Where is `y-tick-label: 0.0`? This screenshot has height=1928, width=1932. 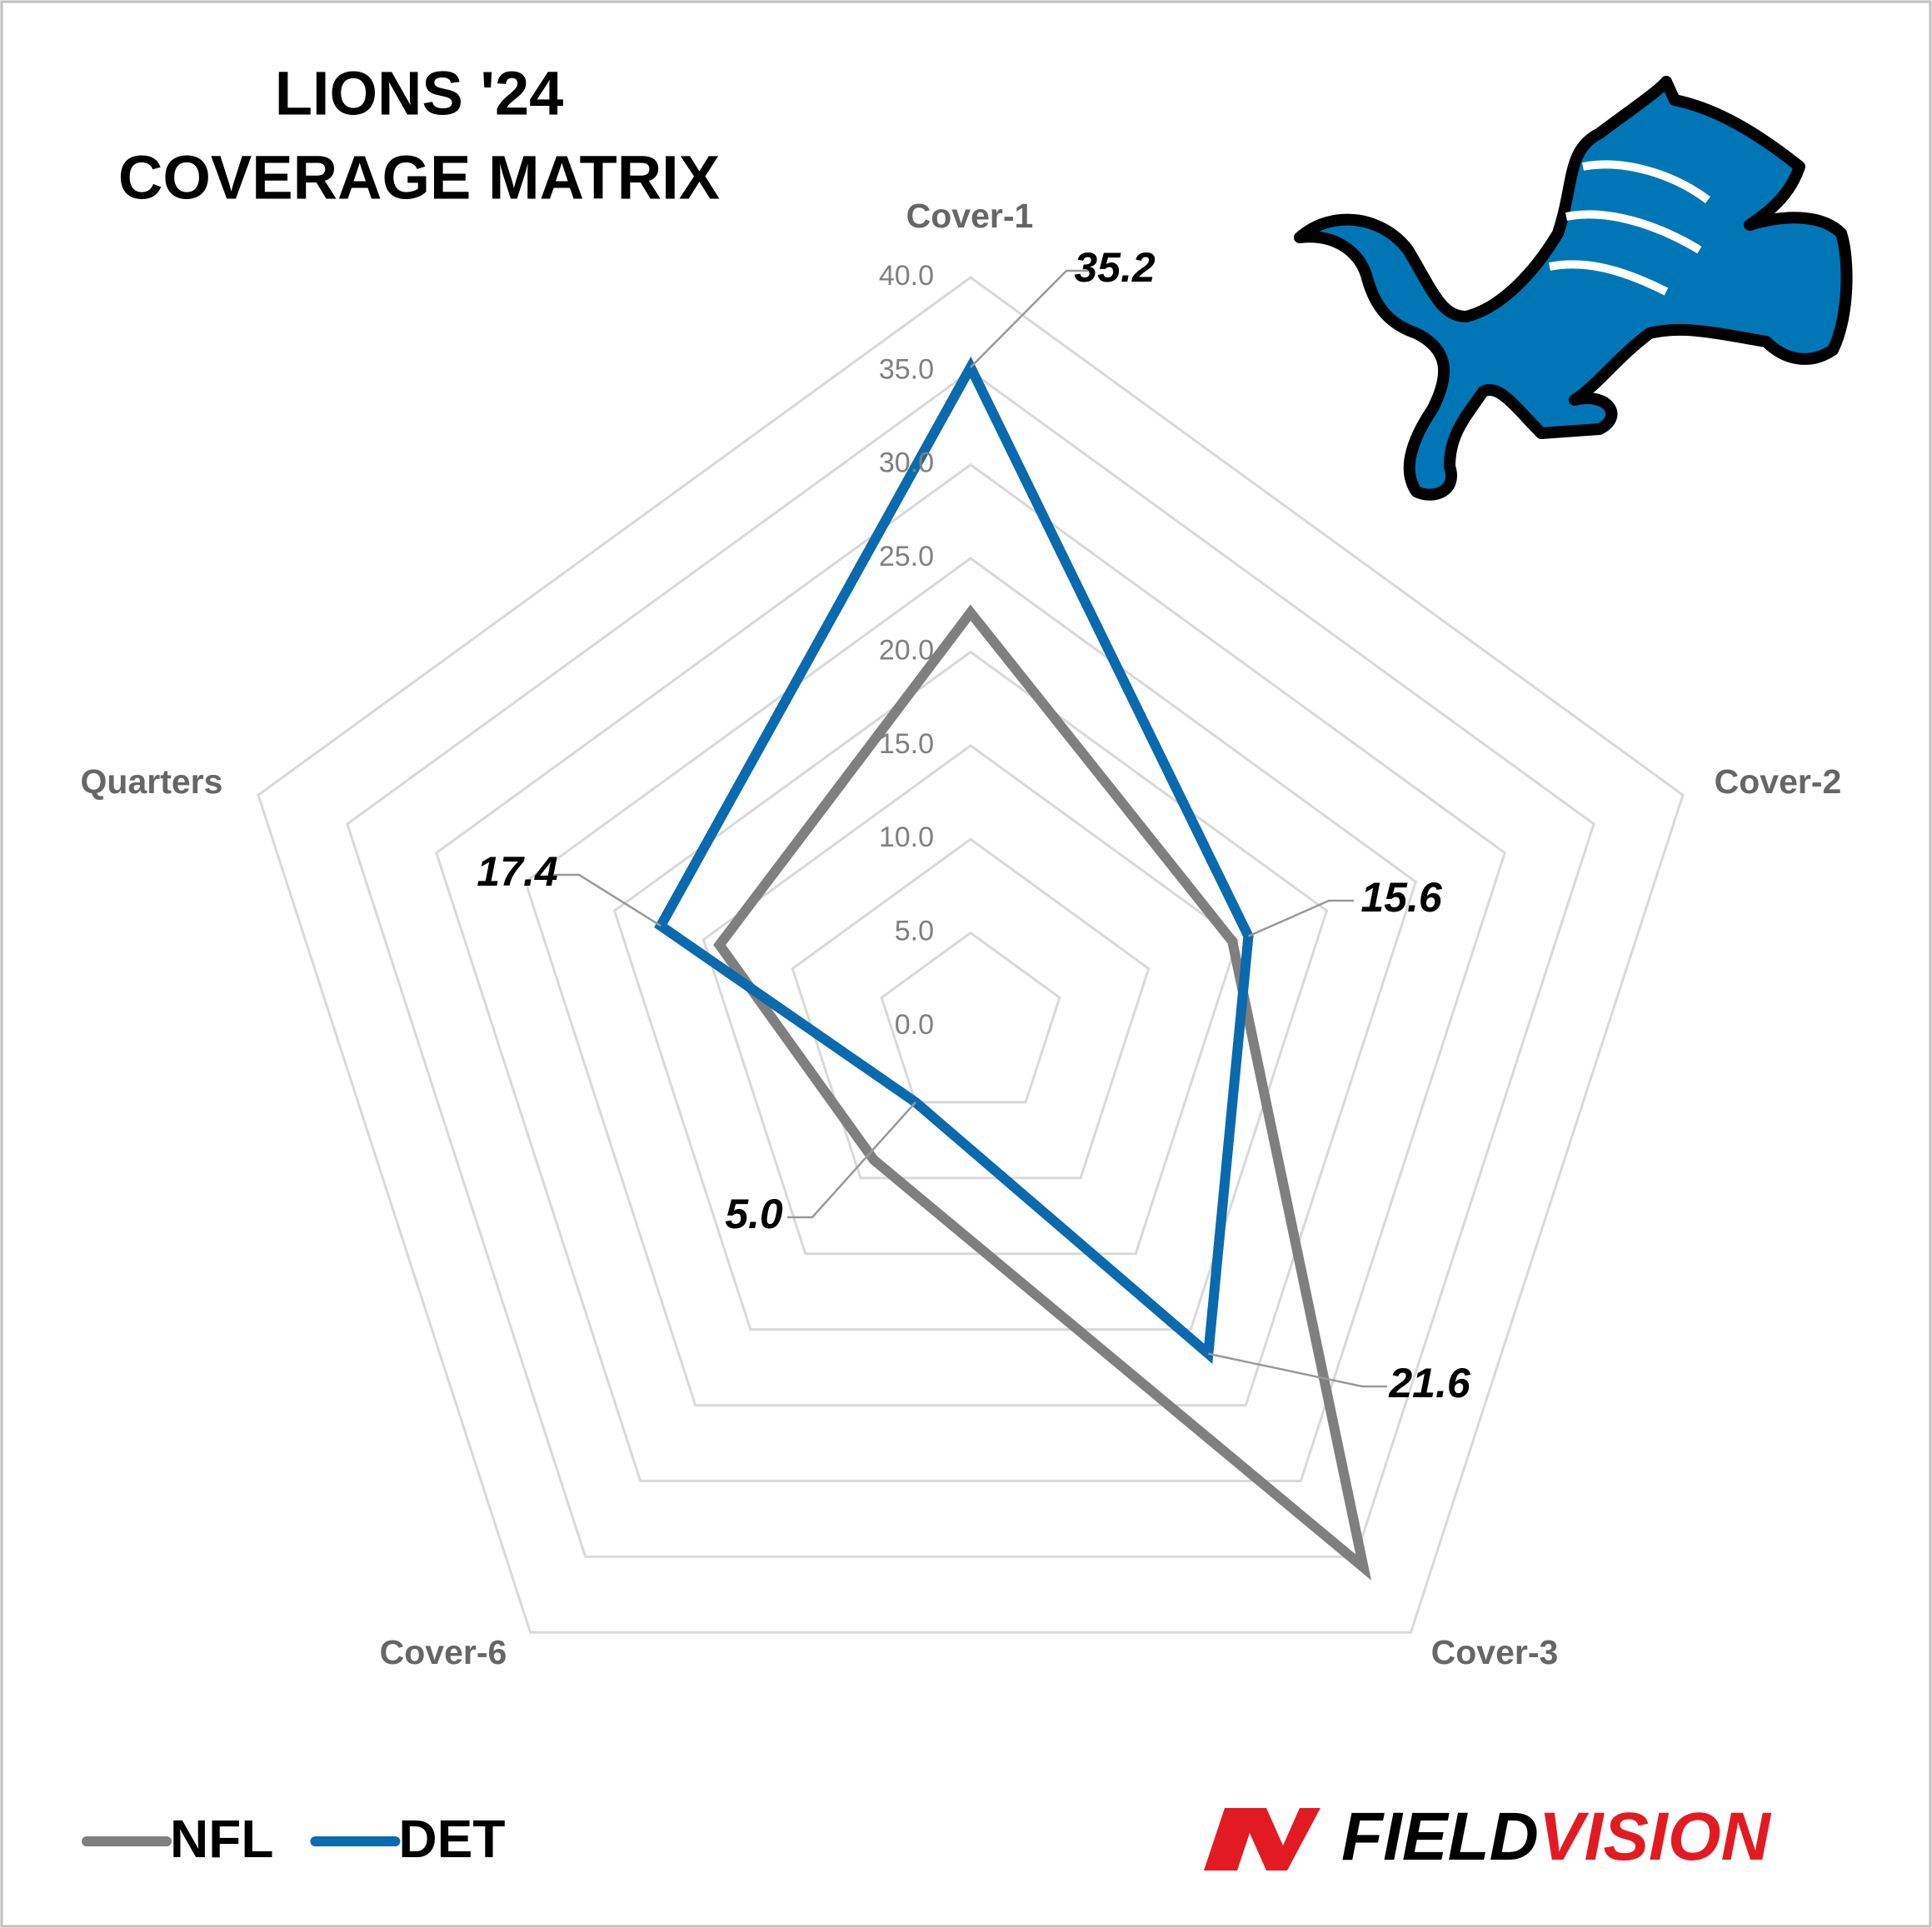 y-tick-label: 0.0 is located at coordinates (914, 1025).